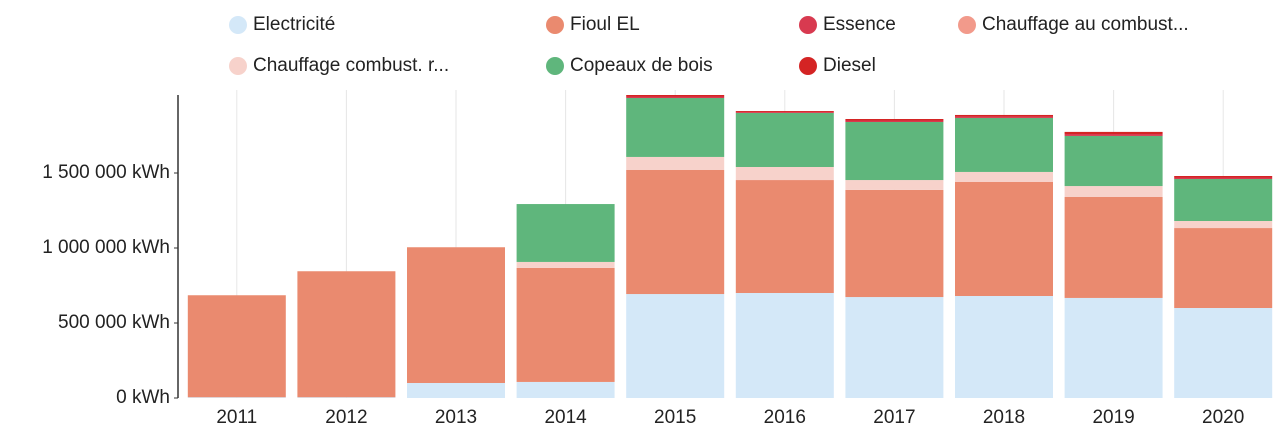  I want to click on legend-label: Fioul EL, so click(605, 24).